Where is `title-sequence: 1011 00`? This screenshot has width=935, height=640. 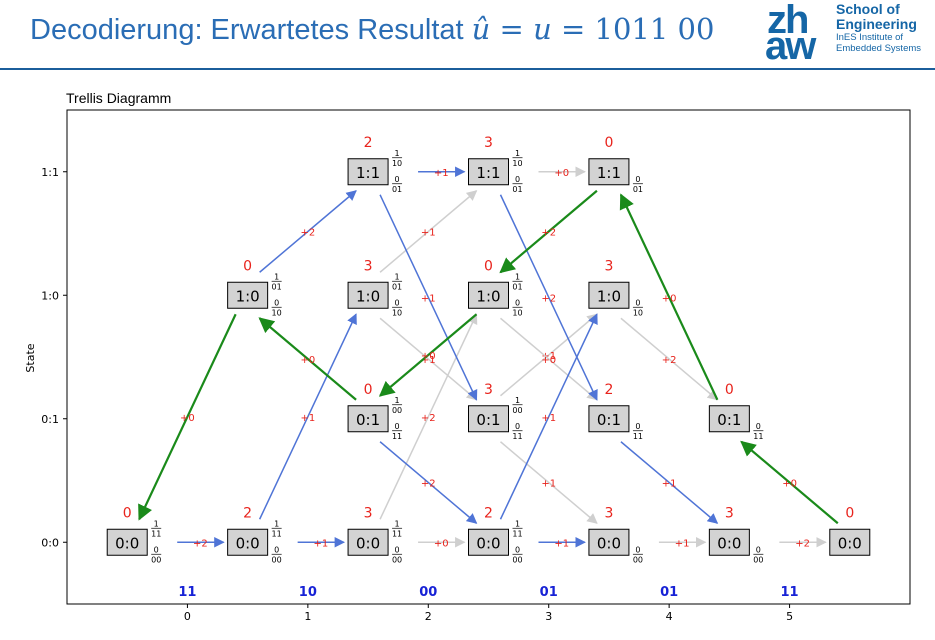
title-sequence: 1011 00 is located at coordinates (654, 29).